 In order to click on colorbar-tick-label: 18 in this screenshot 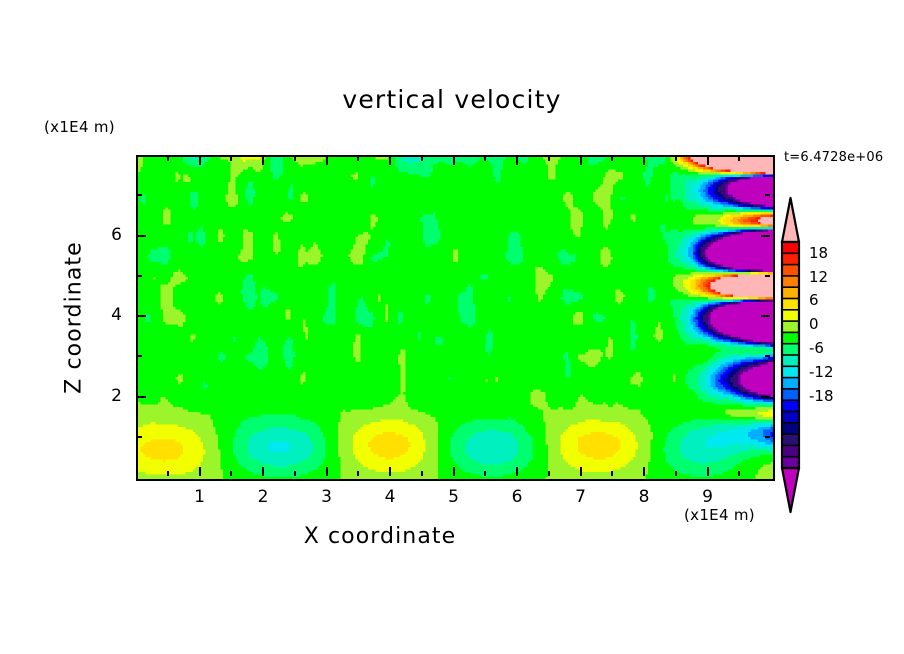, I will do `click(819, 252)`.